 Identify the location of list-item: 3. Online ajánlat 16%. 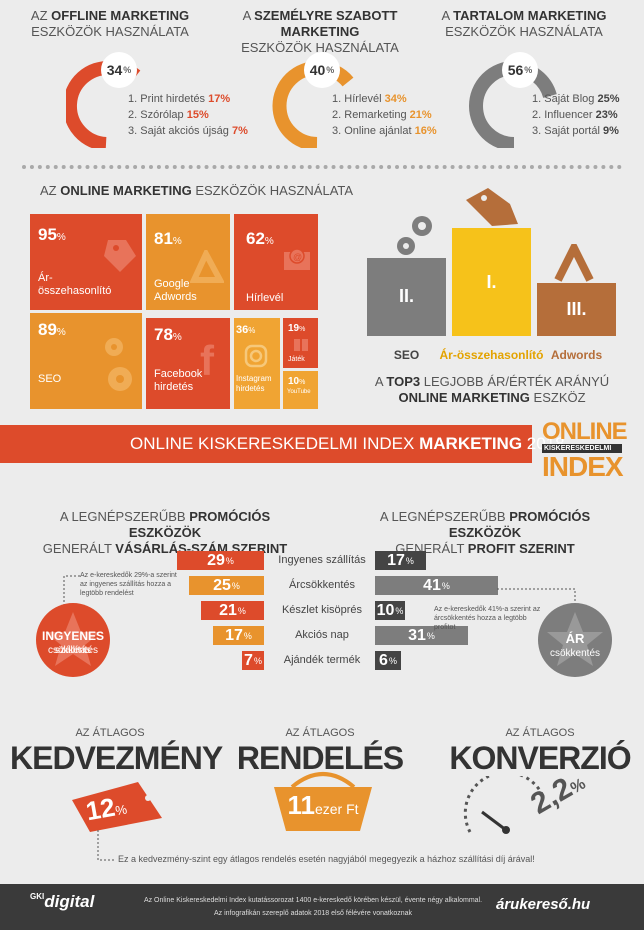
(384, 131).